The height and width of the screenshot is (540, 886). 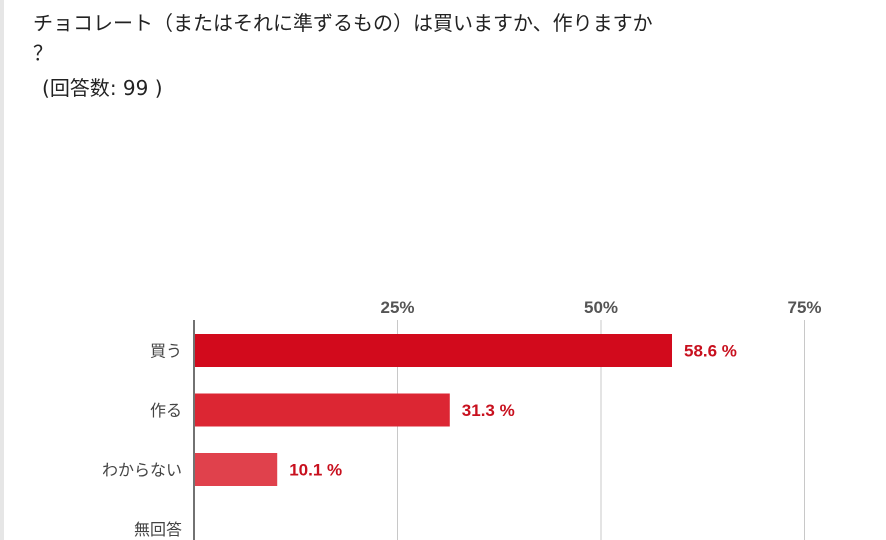 I want to click on respondent-count-label: 回答数, so click(x=79, y=88).